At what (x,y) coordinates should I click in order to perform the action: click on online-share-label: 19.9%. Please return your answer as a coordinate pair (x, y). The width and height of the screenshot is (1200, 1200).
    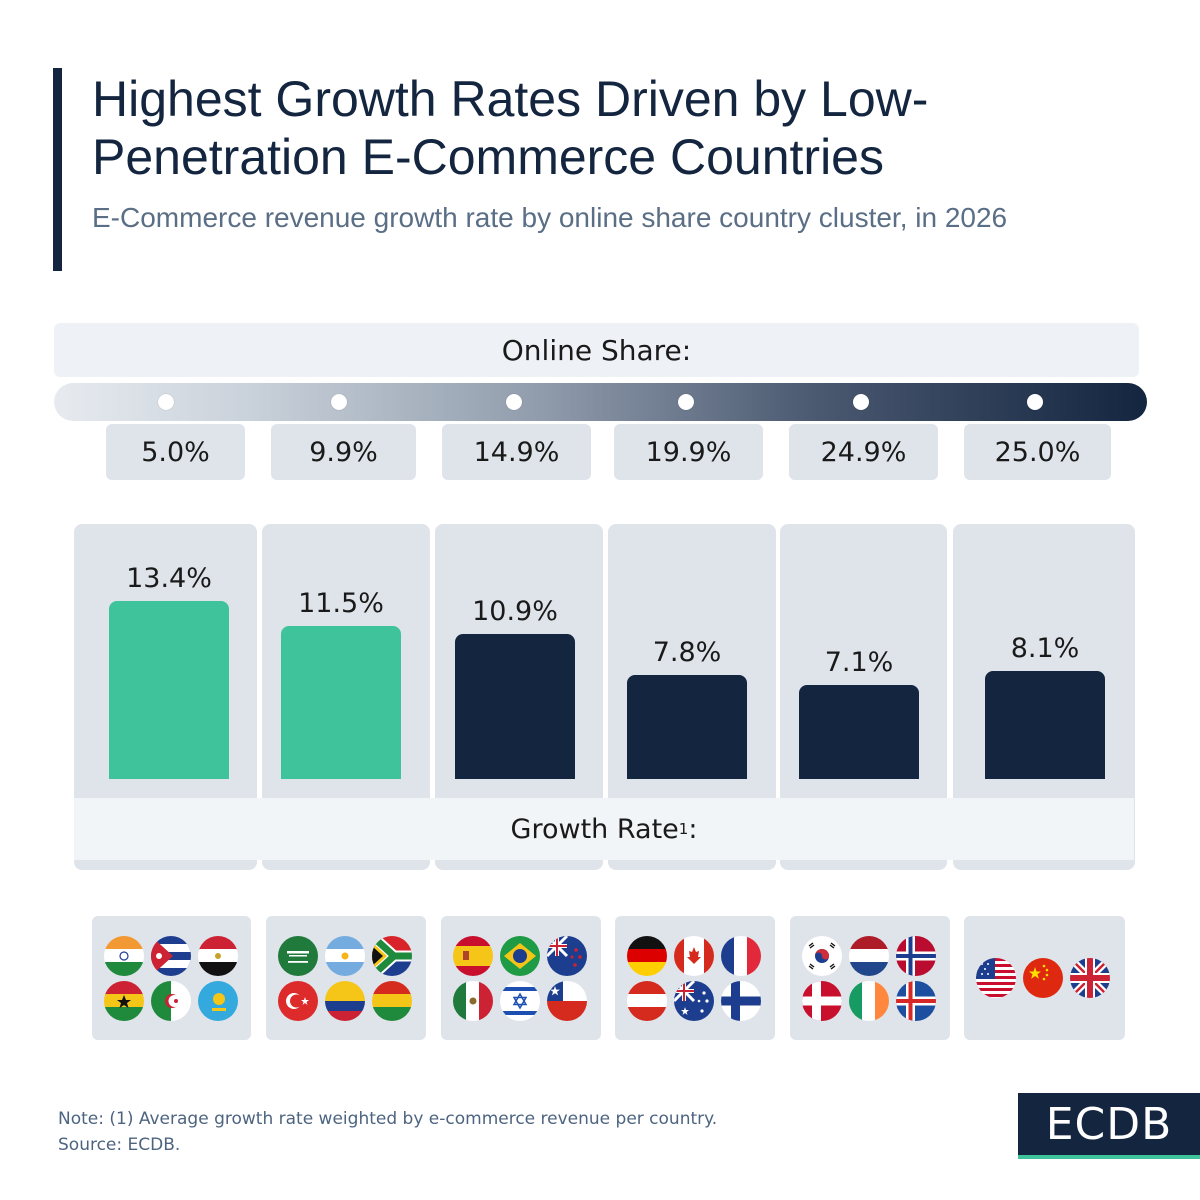
    Looking at the image, I should click on (688, 452).